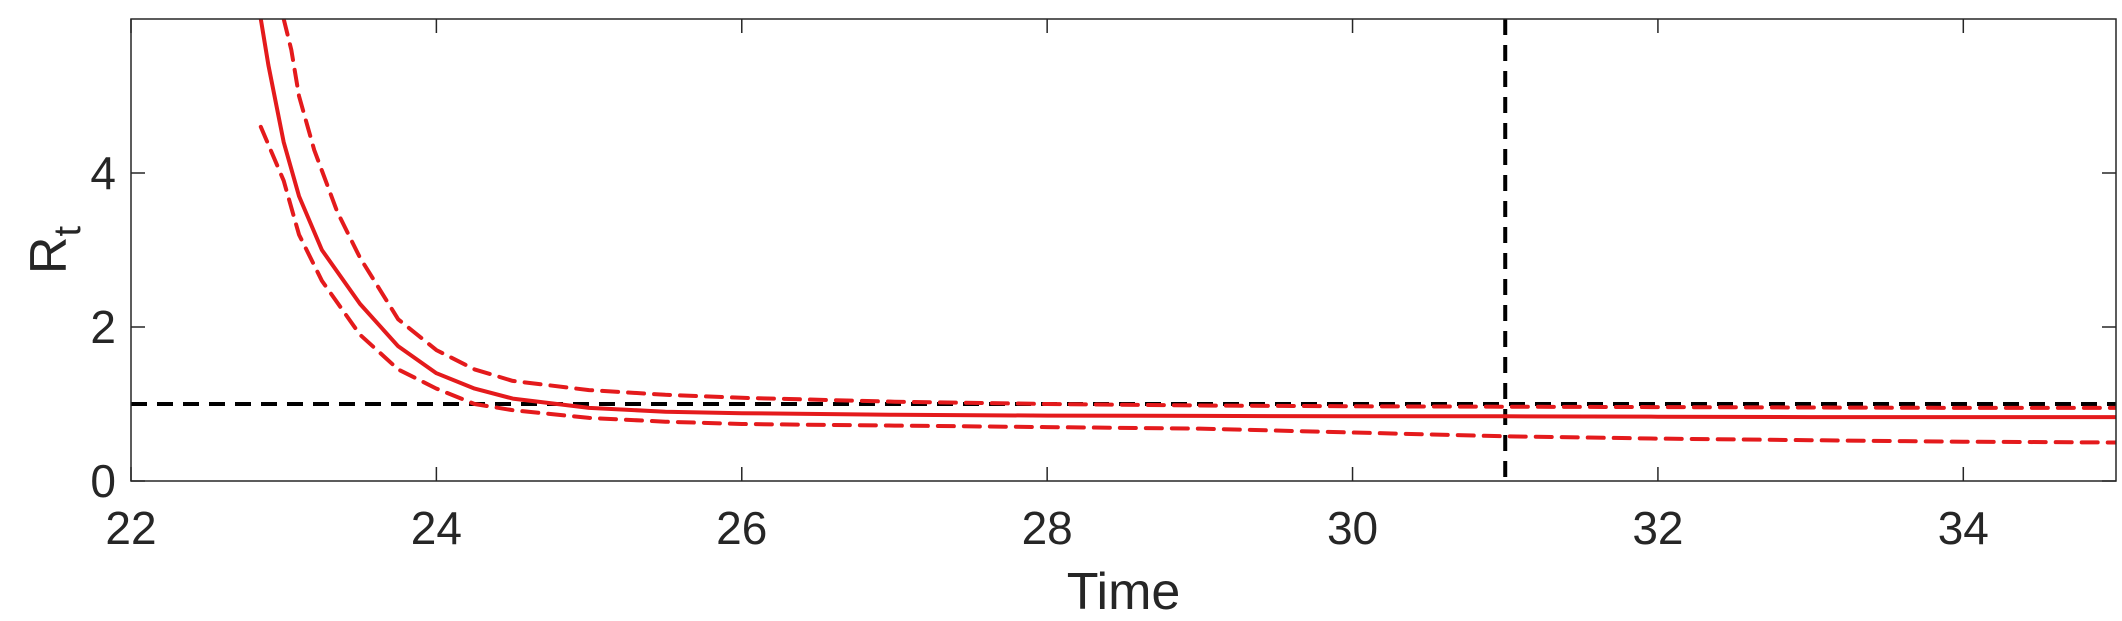  Describe the element at coordinates (1124, 592) in the screenshot. I see `x-axis-label: Time` at that location.